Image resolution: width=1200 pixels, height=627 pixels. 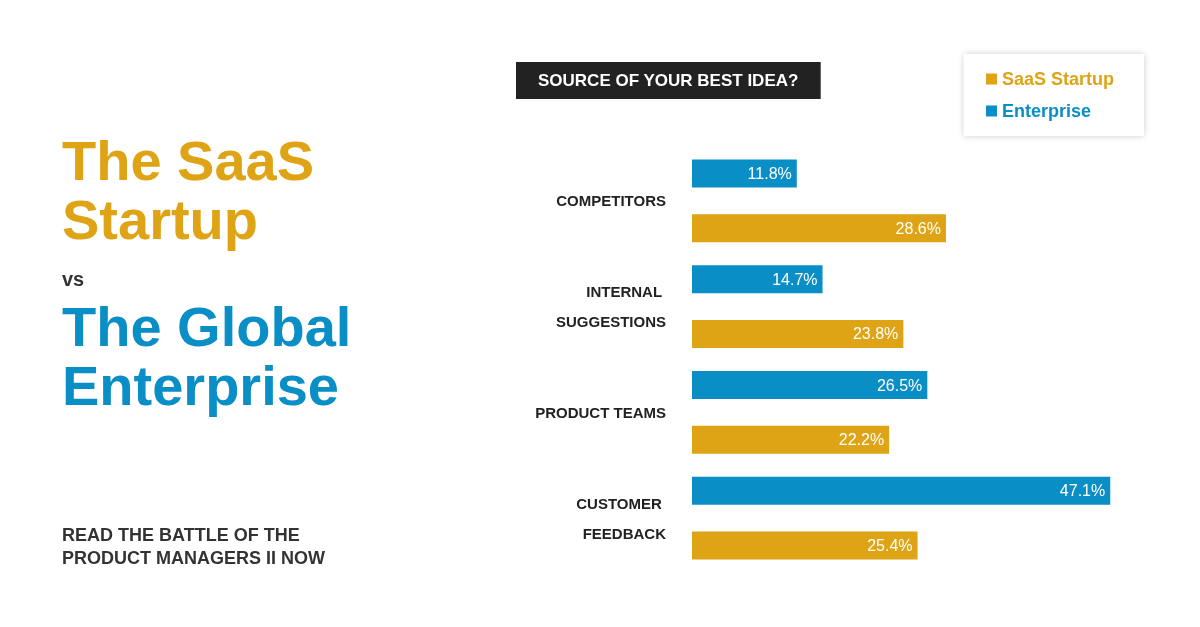 I want to click on text: The SaaS Startup, so click(x=189, y=190).